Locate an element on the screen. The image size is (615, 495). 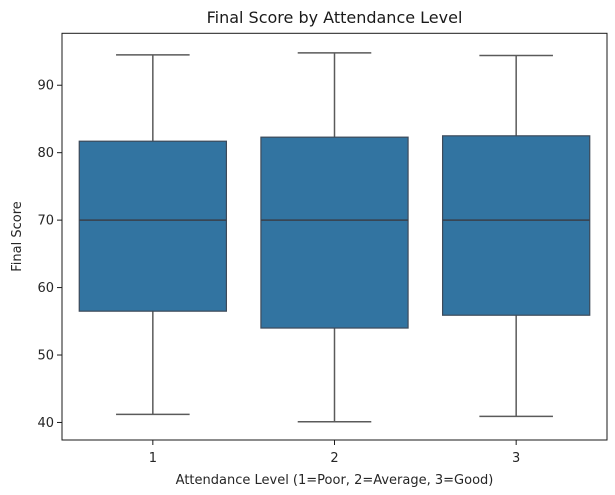
y-tick-label: 50 is located at coordinates (45, 356).